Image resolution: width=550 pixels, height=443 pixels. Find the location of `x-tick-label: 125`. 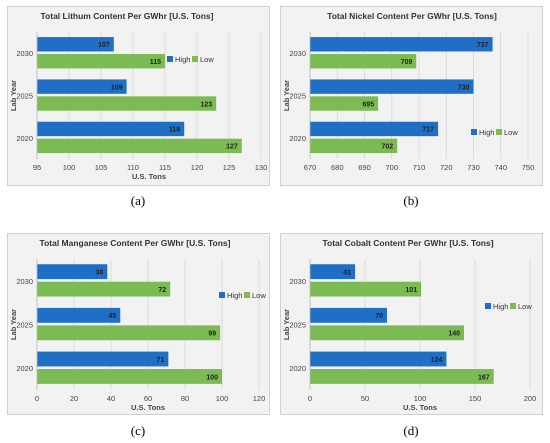

x-tick-label: 125 is located at coordinates (229, 167).